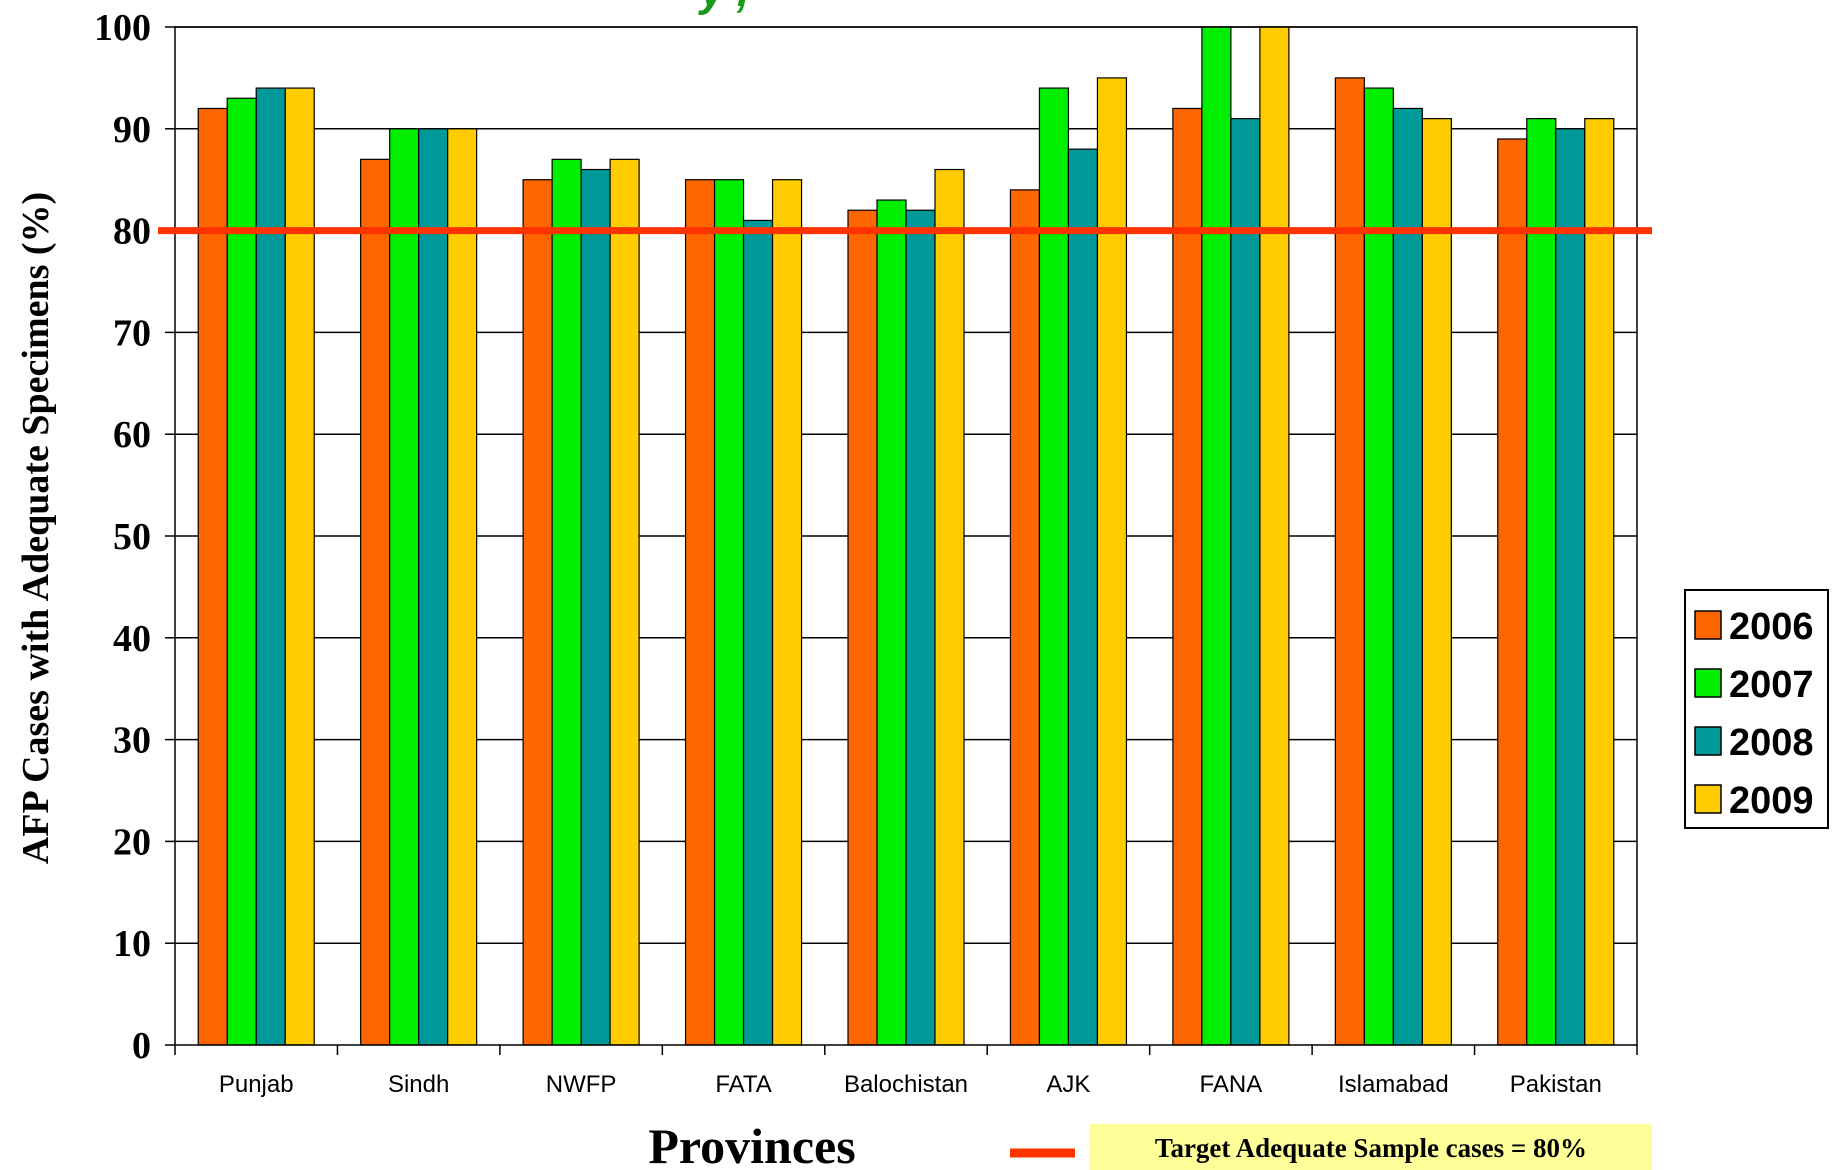  What do you see at coordinates (1599, 582) in the screenshot?
I see `bar-2009-pakistan` at bounding box center [1599, 582].